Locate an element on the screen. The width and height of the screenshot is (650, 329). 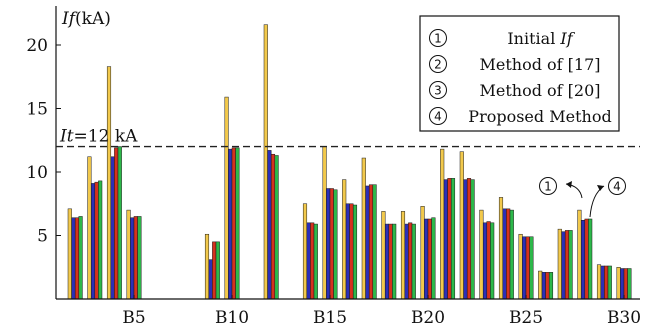
y-tick-label: 15 is located at coordinates (37, 110).